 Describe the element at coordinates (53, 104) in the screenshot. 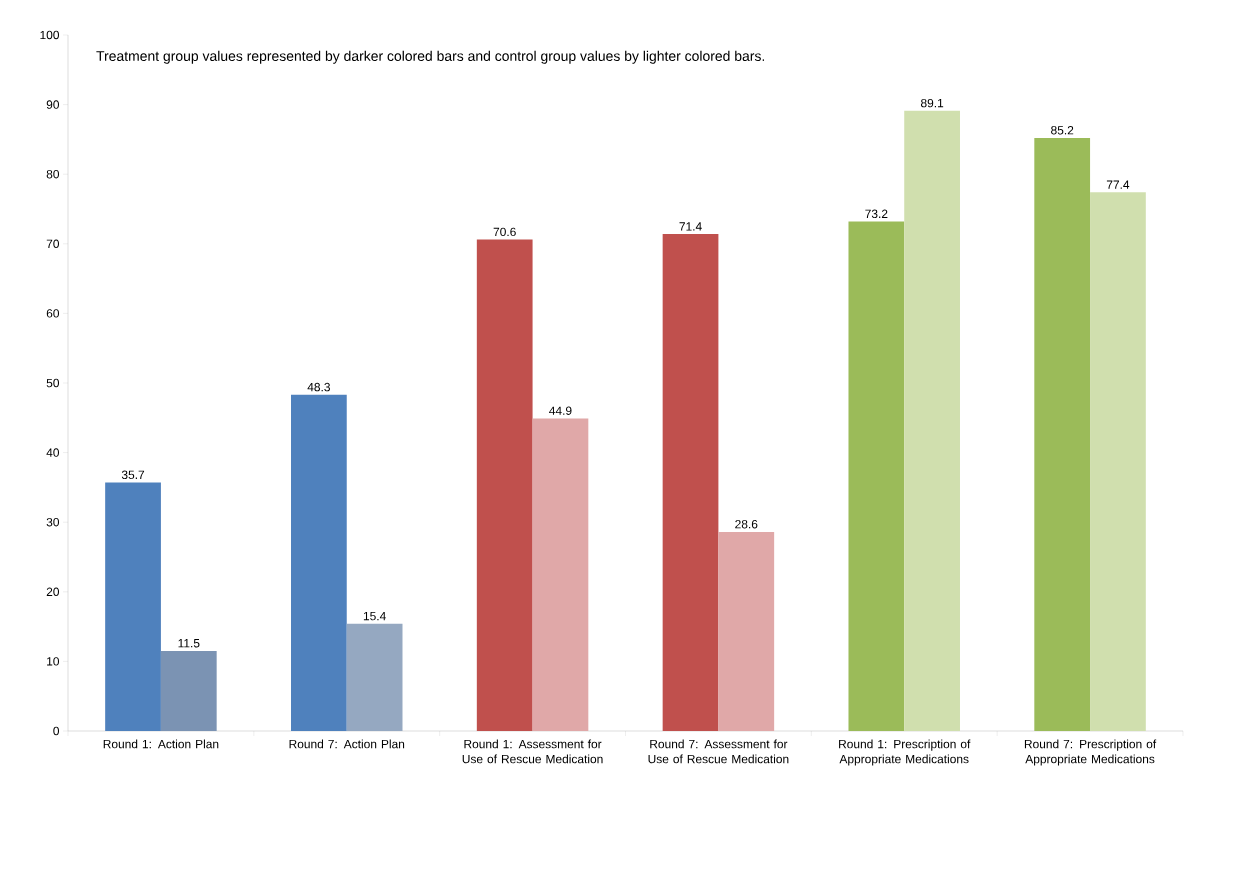

I see `y-tick-label: 90` at that location.